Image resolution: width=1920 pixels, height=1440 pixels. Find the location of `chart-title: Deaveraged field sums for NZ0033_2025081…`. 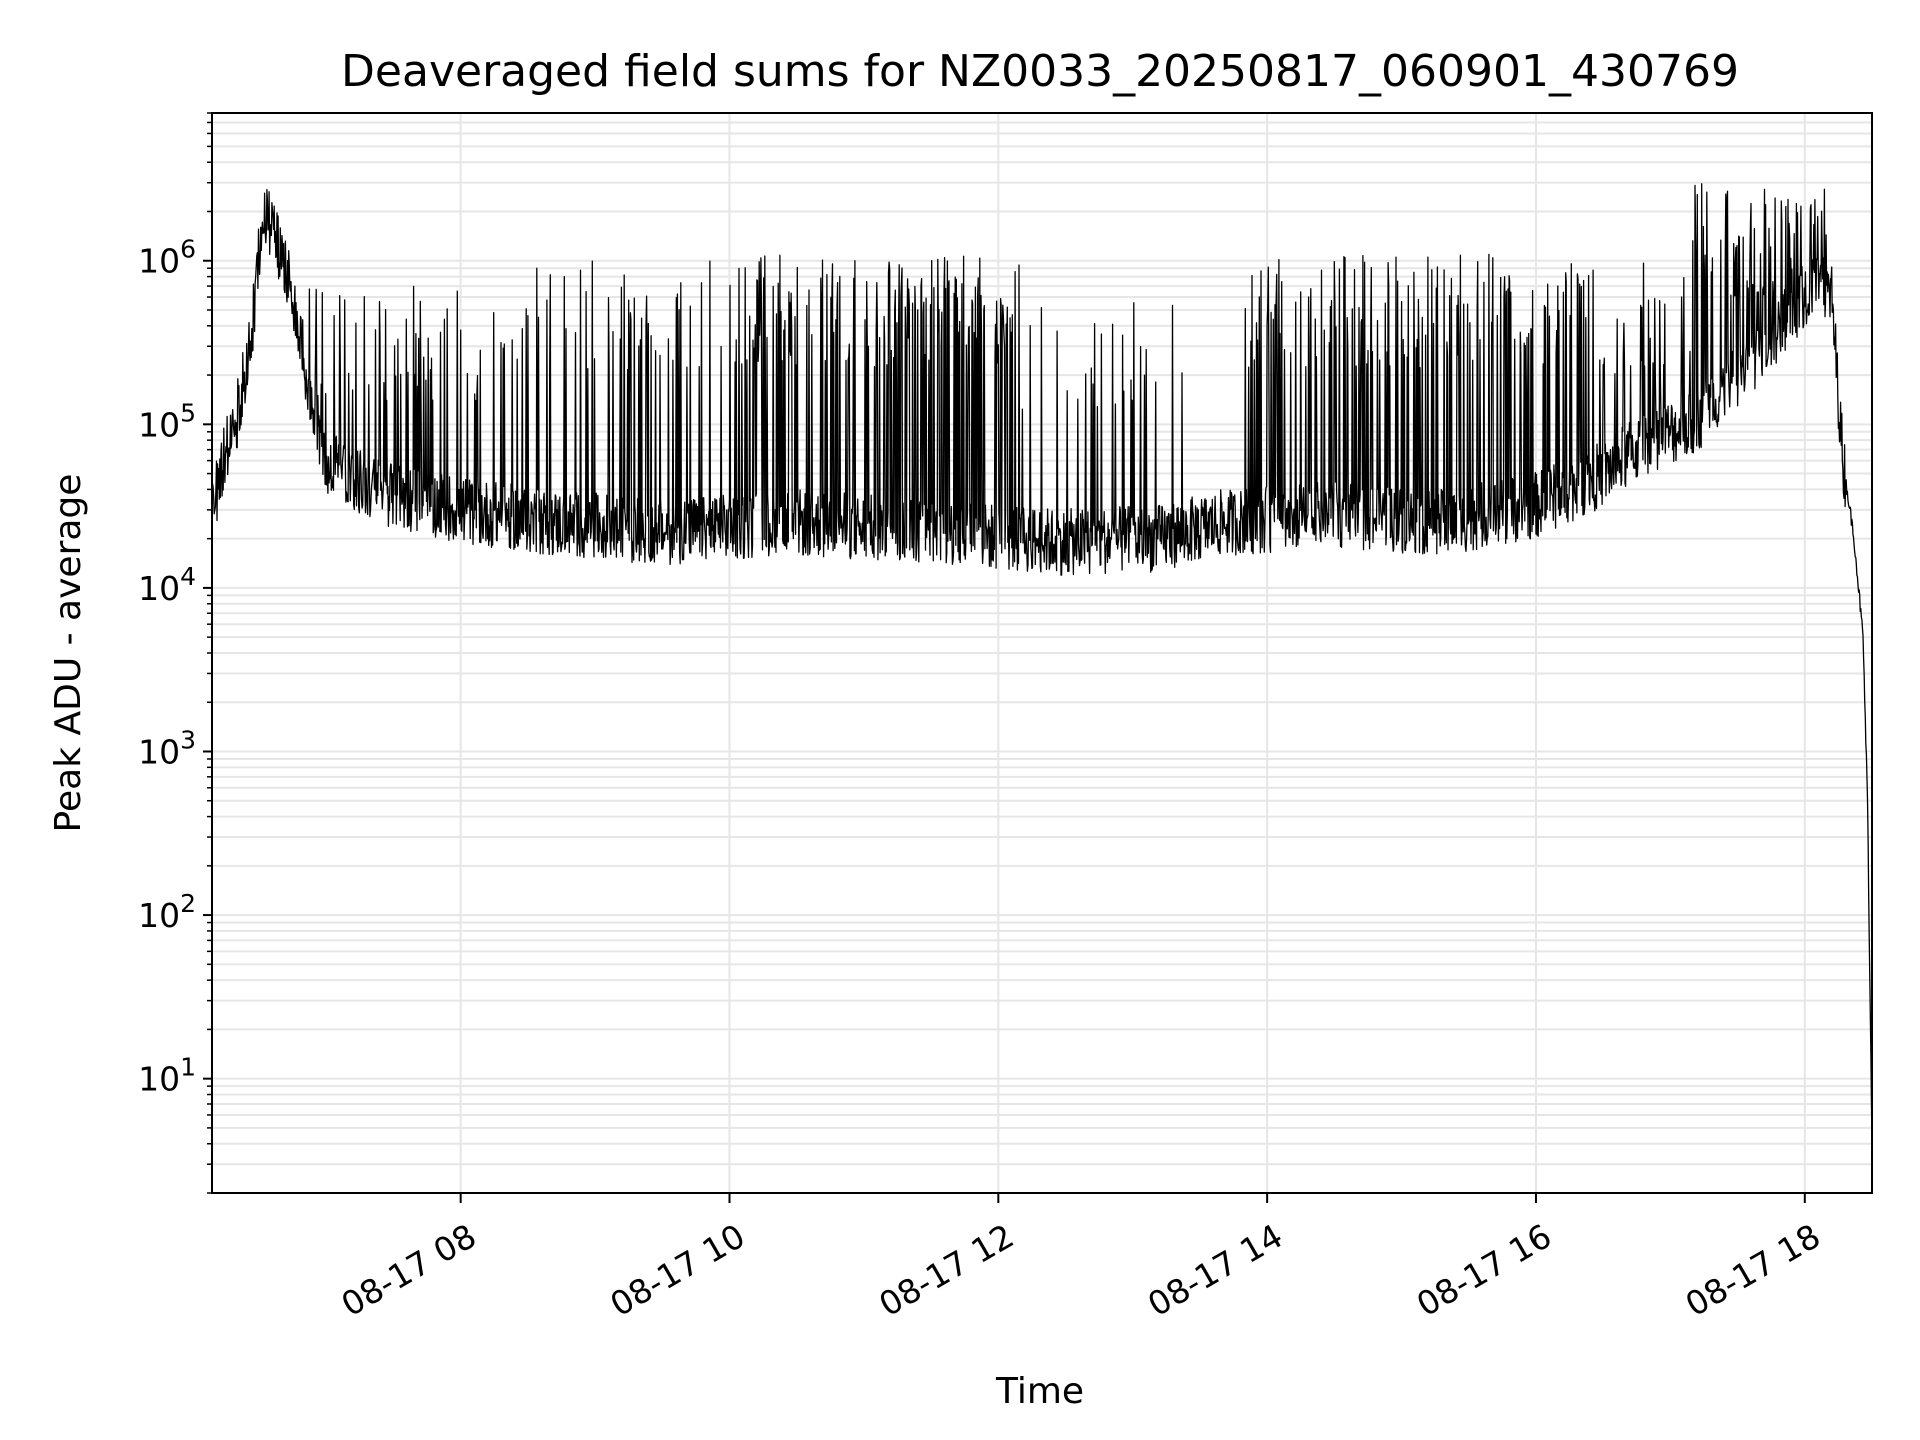

chart-title: Deaveraged field sums for NZ0033_2025081… is located at coordinates (1040, 71).